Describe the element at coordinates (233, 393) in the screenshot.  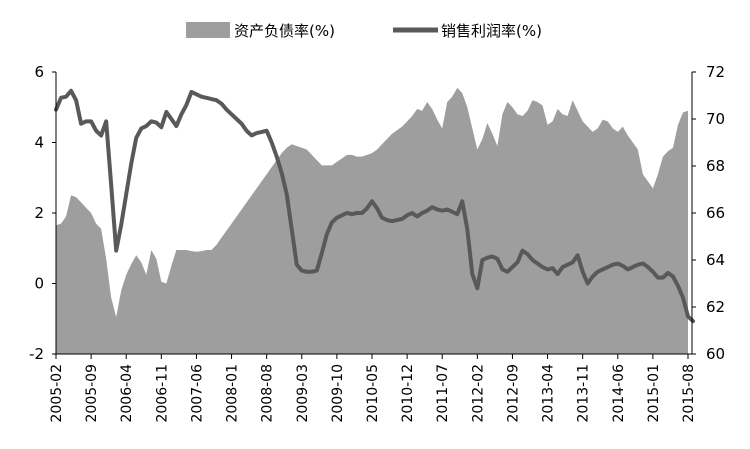
I see `x-tick-label: 2008-01` at that location.